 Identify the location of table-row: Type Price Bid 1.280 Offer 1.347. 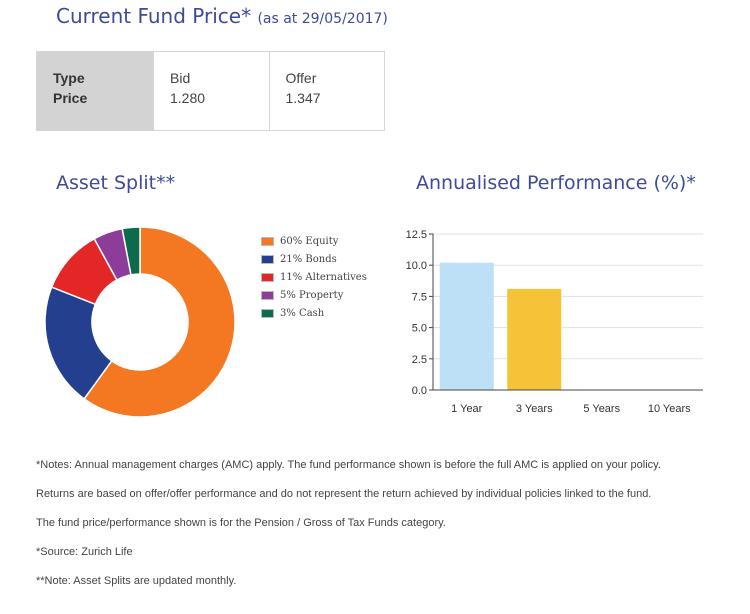
(210, 91).